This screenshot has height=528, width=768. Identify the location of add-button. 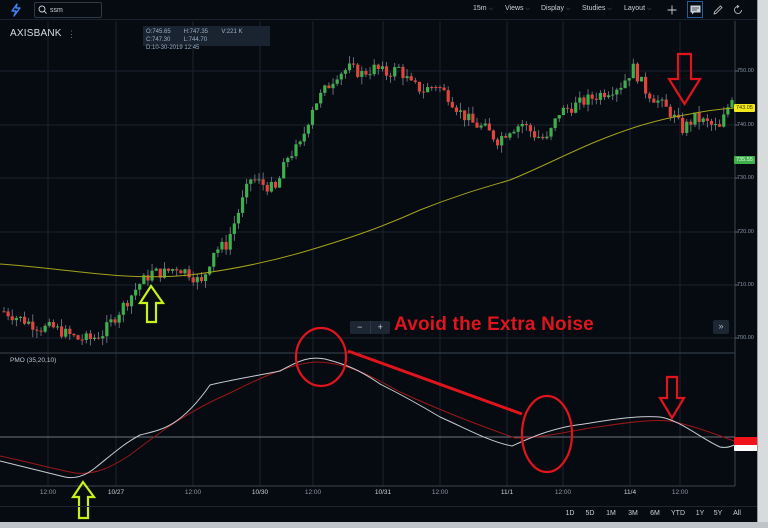
(672, 9).